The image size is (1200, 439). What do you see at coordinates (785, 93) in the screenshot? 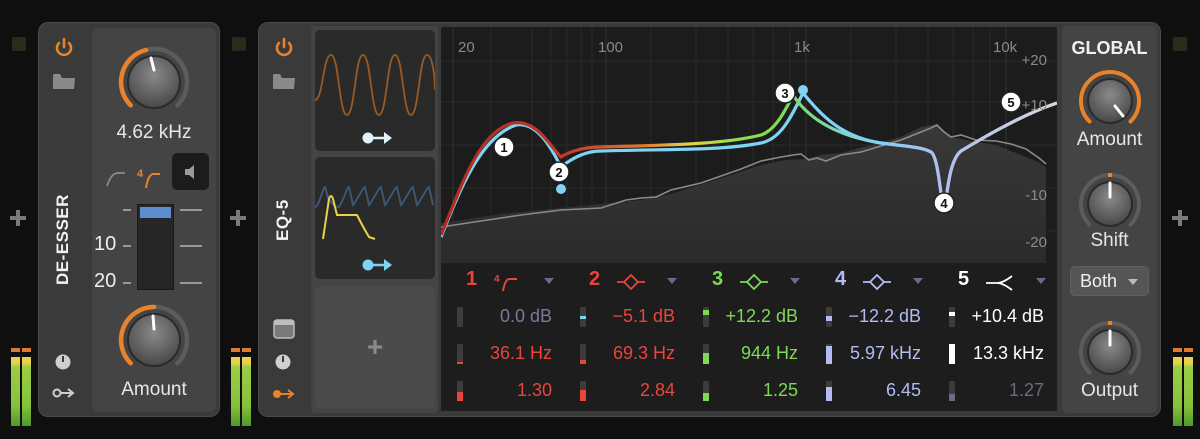
I see `band-node-3: 3` at bounding box center [785, 93].